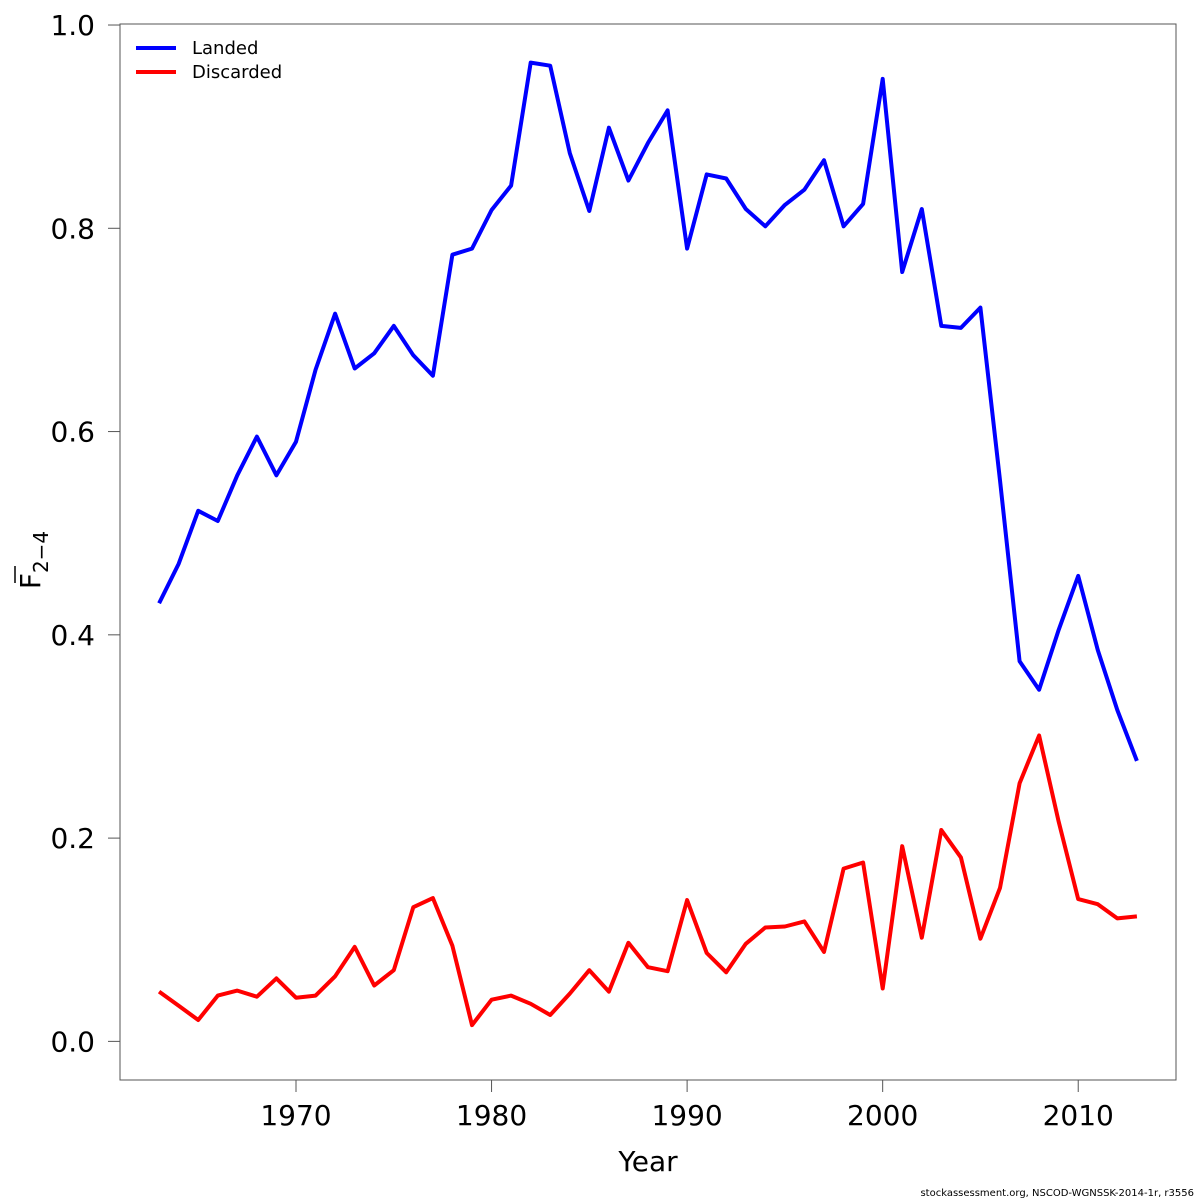  Describe the element at coordinates (41, 552) in the screenshot. I see `y-axis-label-subscript: 2−4` at that location.